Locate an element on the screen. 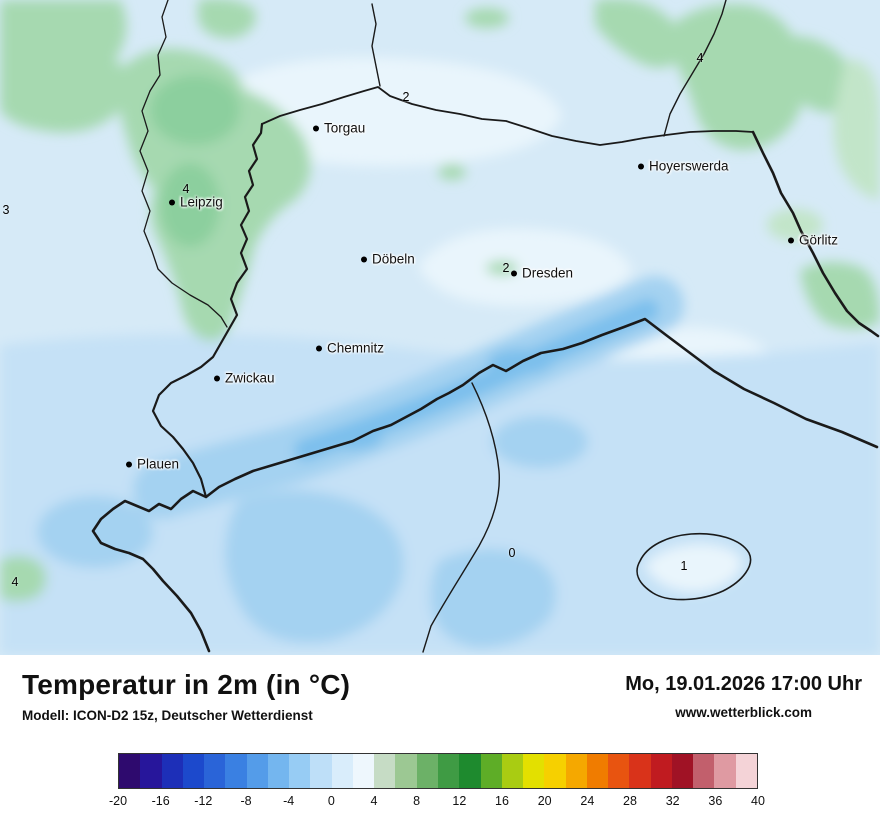 The height and width of the screenshot is (830, 880). colorbar-tick: 4 is located at coordinates (374, 801).